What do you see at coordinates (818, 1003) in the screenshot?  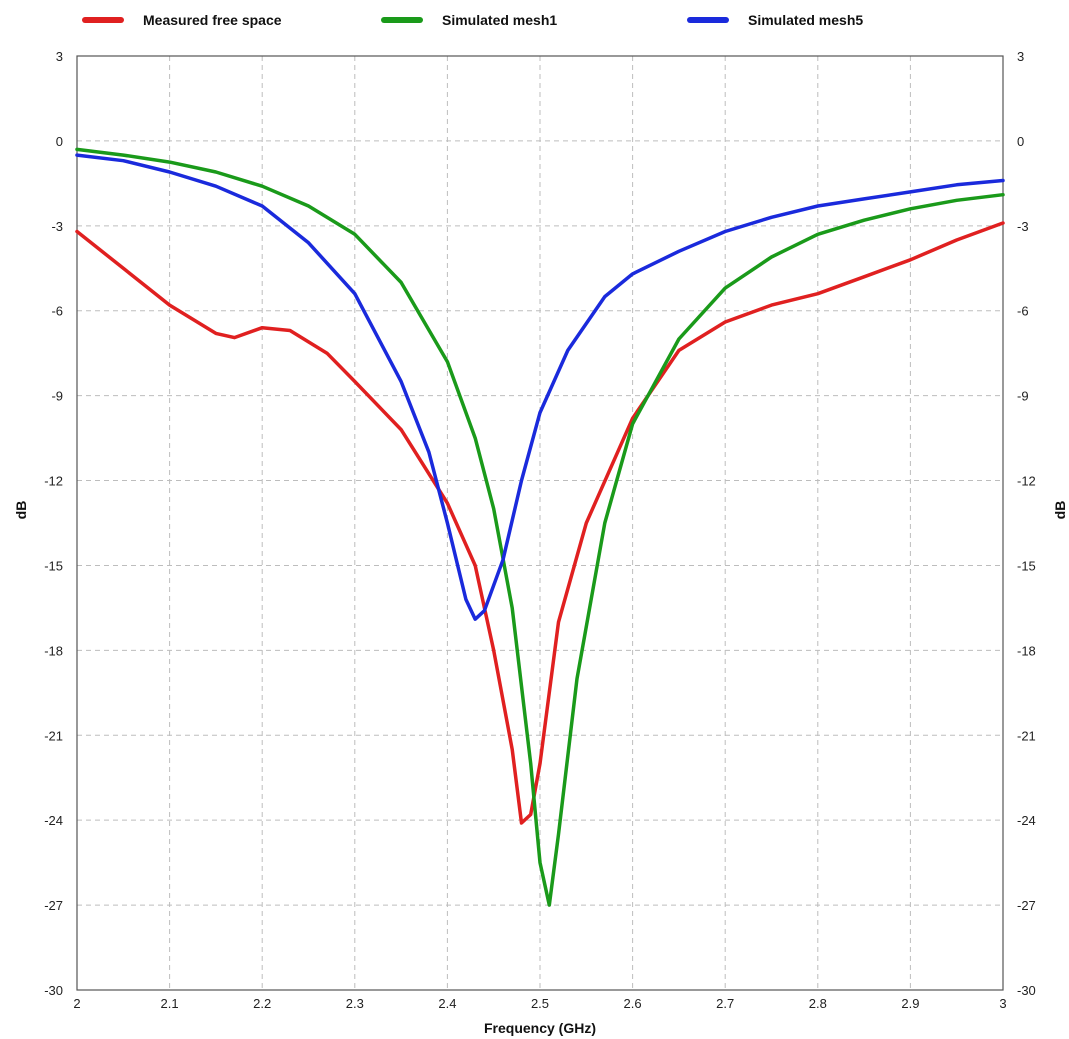 I see `x-tick-label: 2.8` at bounding box center [818, 1003].